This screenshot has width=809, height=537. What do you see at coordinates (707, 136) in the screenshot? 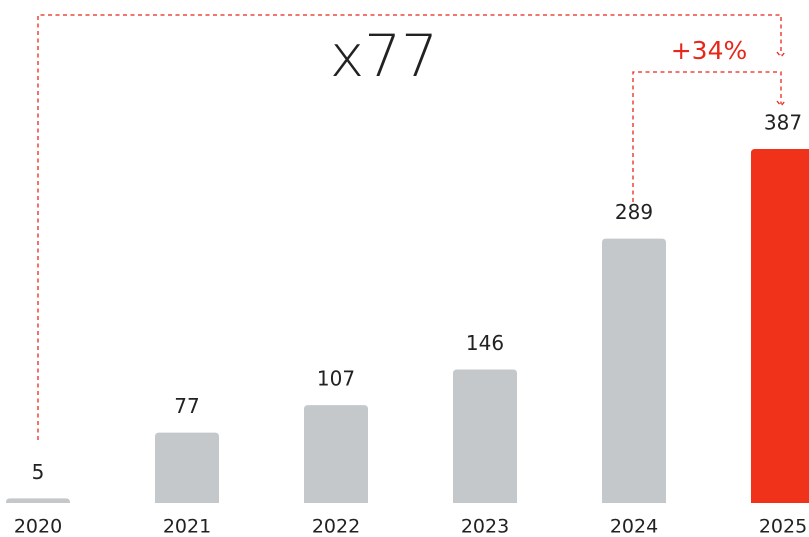
I see `growth-bracket-yoy` at bounding box center [707, 136].